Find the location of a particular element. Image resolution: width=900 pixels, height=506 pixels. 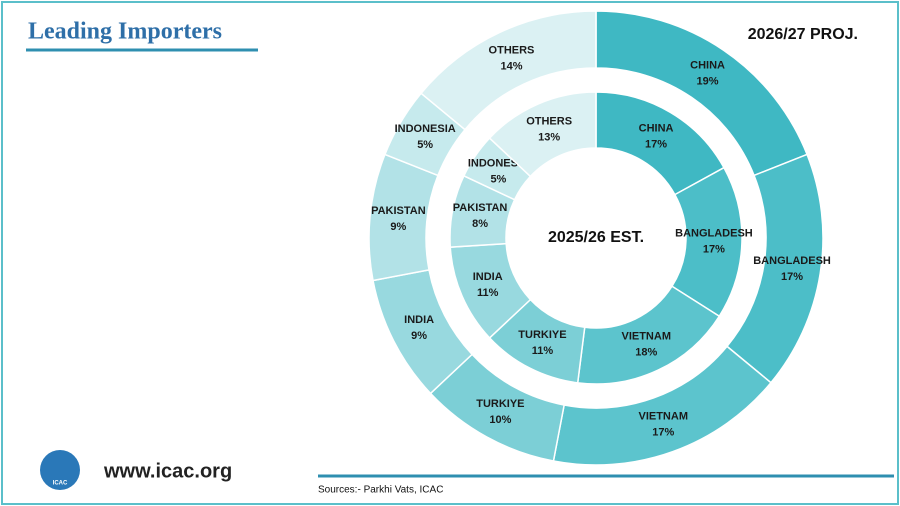

segment-category: INDONESIA is located at coordinates (425, 129).